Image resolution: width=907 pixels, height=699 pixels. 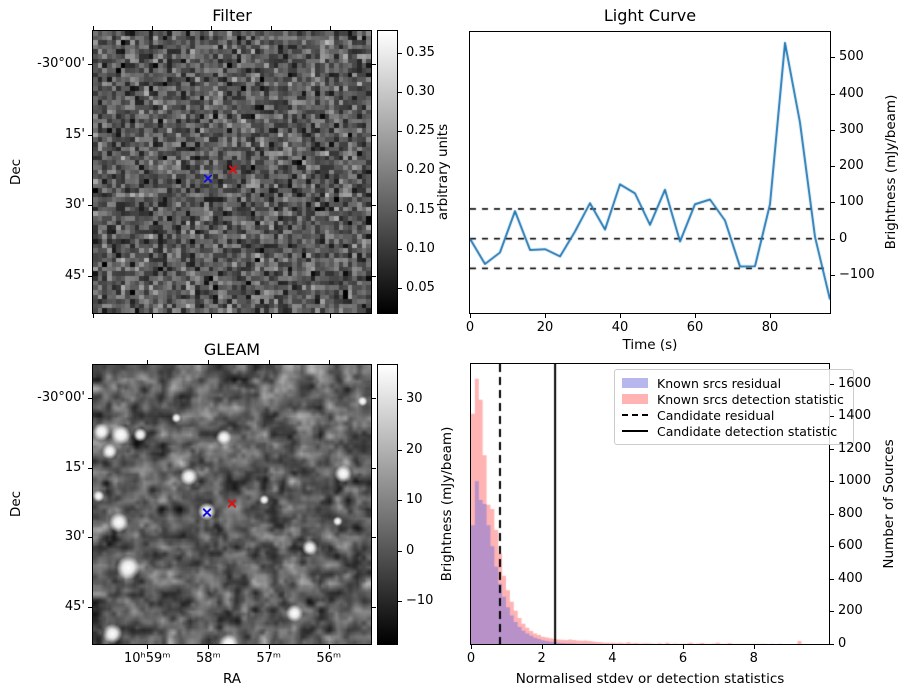 What do you see at coordinates (269, 658) in the screenshot?
I see `tick-label: 57ᵐ` at bounding box center [269, 658].